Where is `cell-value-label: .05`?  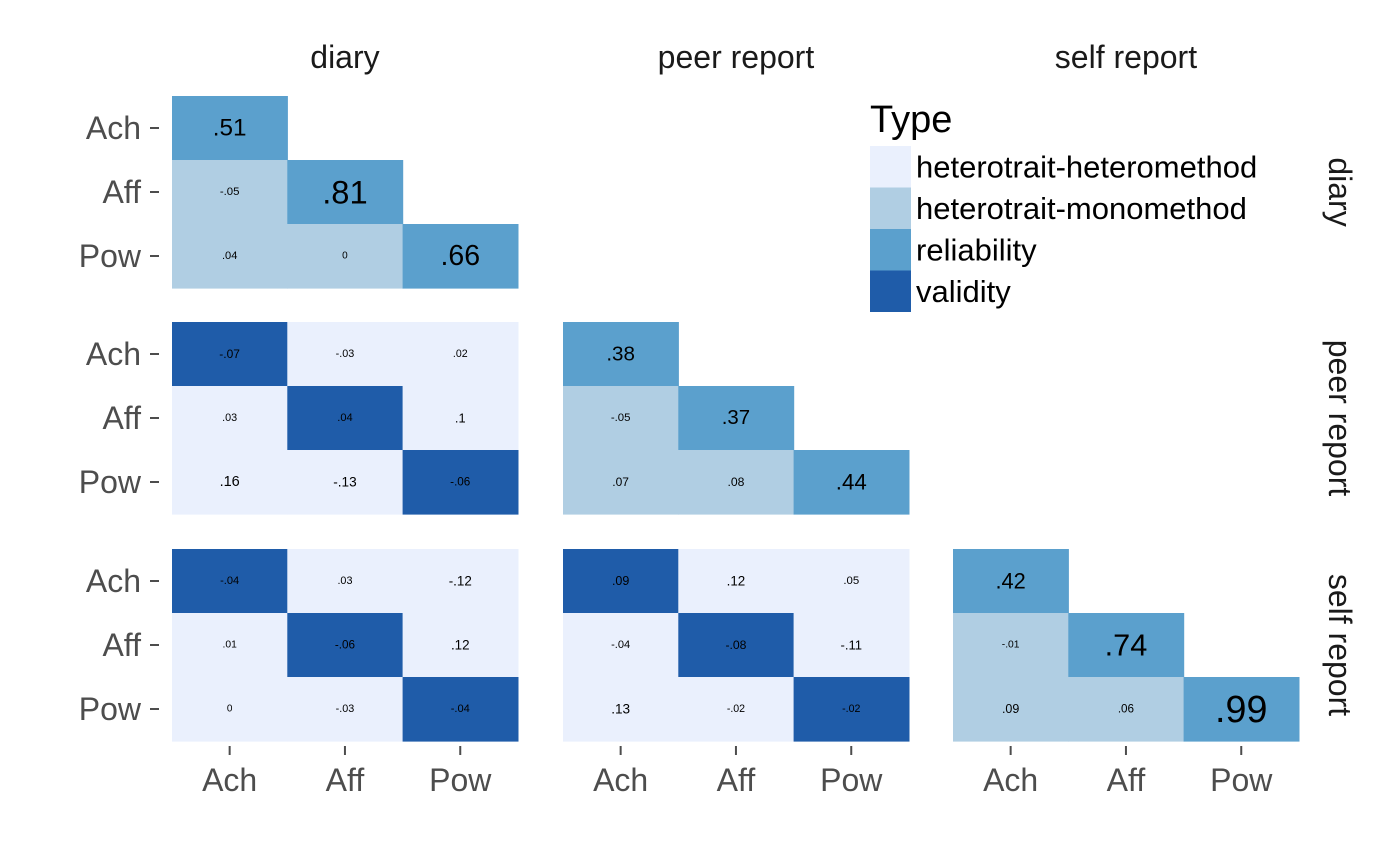
cell-value-label: .05 is located at coordinates (851, 581).